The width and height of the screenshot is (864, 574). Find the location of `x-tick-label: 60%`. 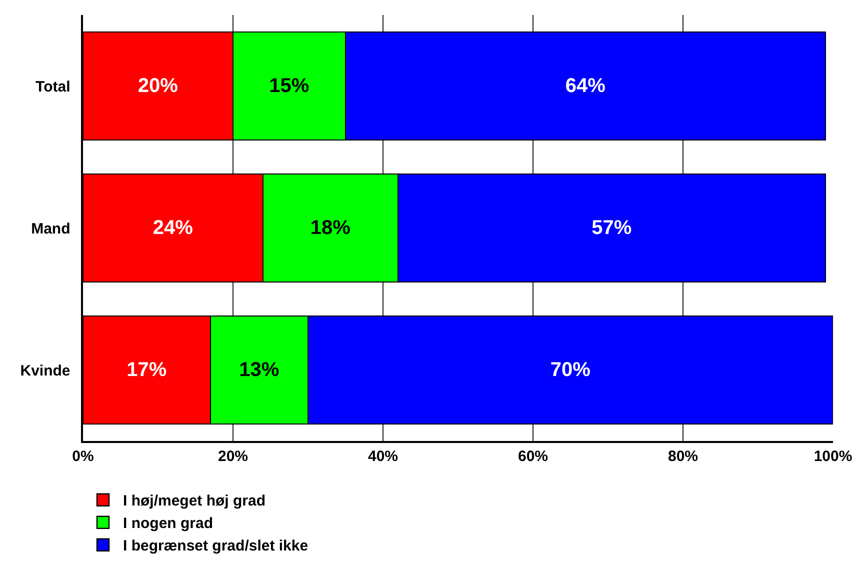

x-tick-label: 60% is located at coordinates (533, 456).